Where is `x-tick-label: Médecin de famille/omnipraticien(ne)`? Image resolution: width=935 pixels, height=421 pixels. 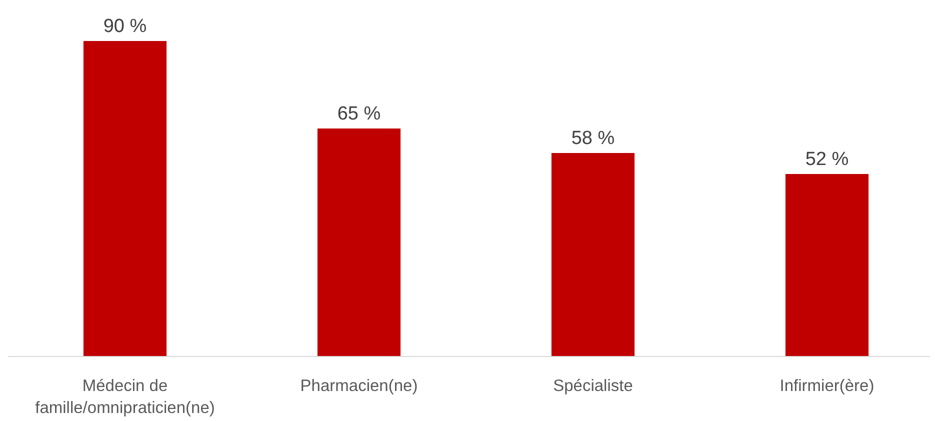 x-tick-label: Médecin de famille/omnipraticien(ne) is located at coordinates (125, 397).